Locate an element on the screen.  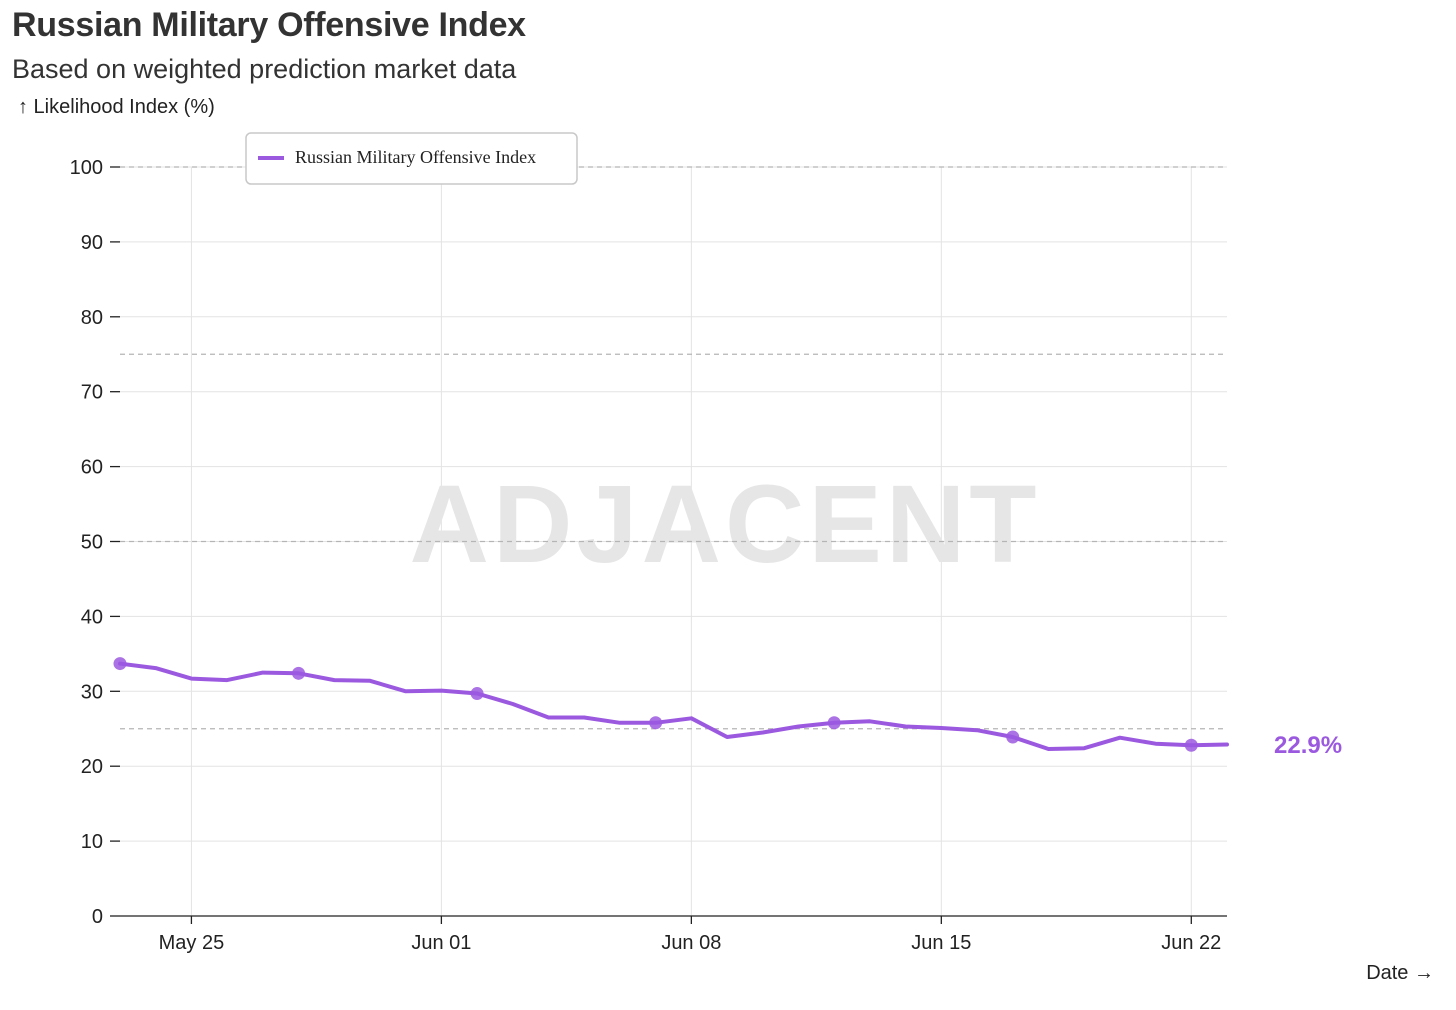
legend: Russian Military Offensive Index is located at coordinates (411, 158).